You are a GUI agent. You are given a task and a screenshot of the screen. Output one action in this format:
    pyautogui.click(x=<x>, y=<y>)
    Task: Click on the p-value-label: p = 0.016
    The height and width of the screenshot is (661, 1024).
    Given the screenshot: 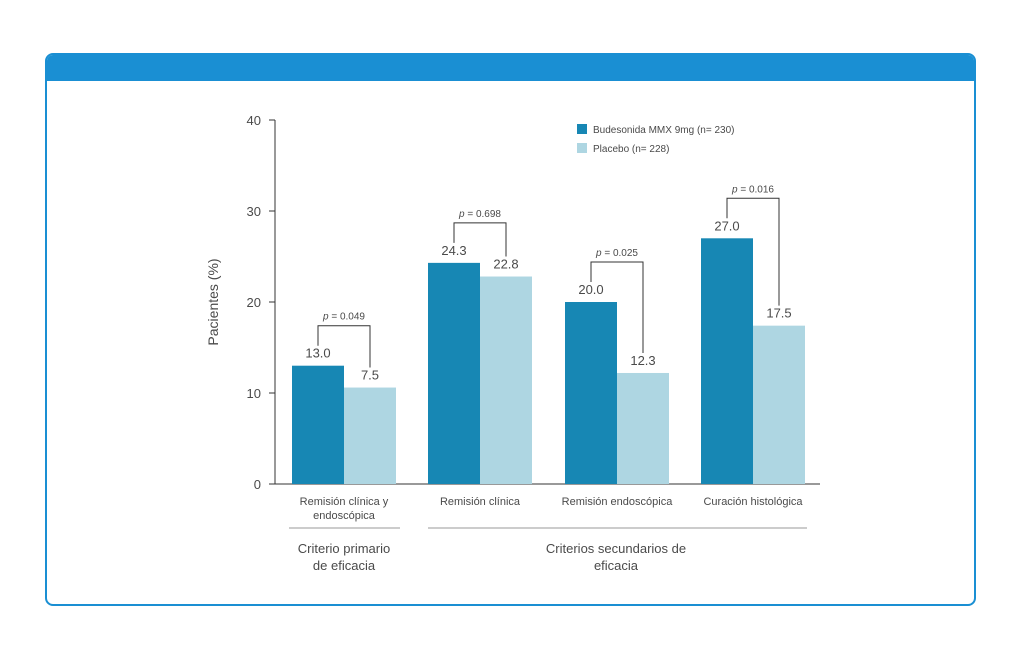 What is the action you would take?
    pyautogui.click(x=752, y=189)
    